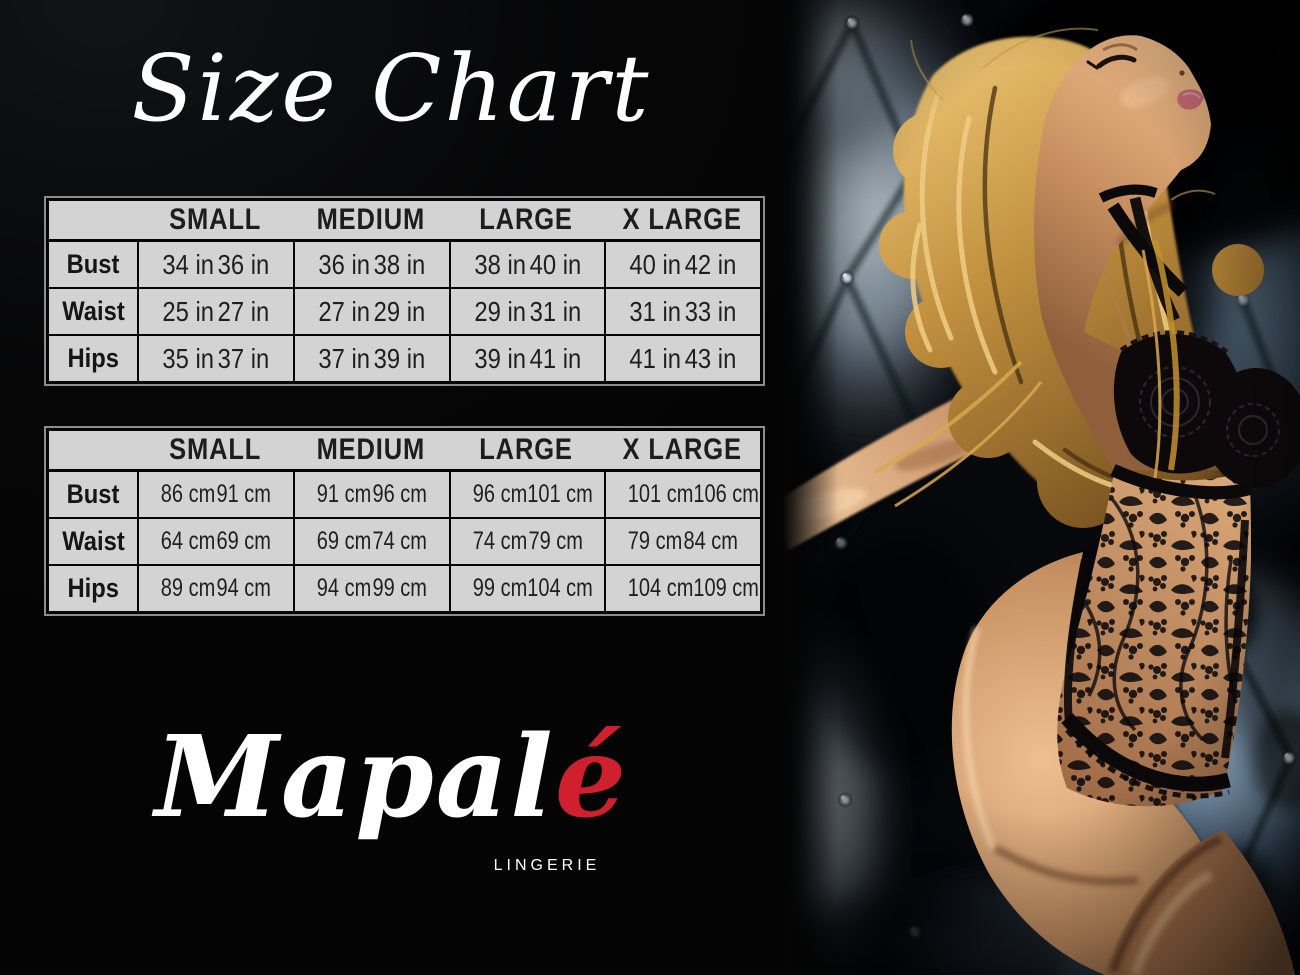  I want to click on column-header-medium: MEDIUM, so click(370, 221).